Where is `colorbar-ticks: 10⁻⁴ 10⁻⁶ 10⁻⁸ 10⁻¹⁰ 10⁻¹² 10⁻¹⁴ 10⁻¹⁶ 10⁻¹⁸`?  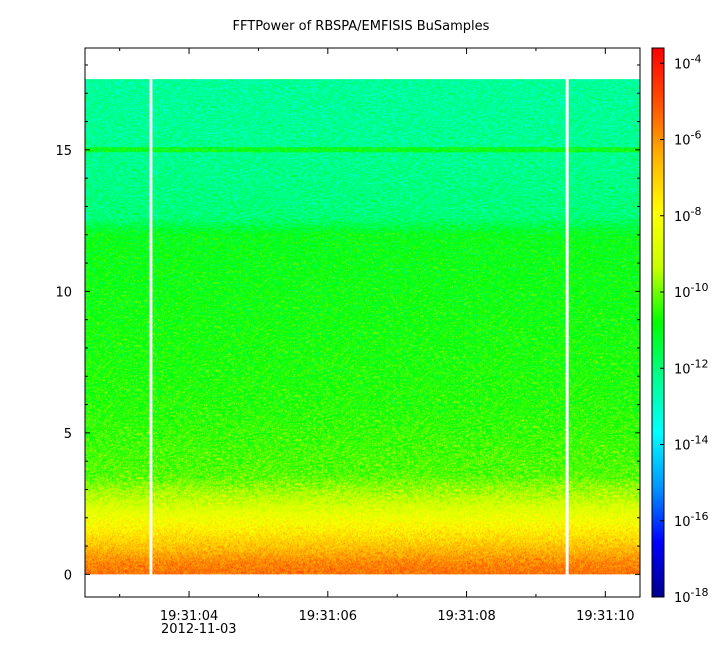
colorbar-ticks: 10⁻⁴ 10⁻⁶ 10⁻⁸ 10⁻¹⁰ 10⁻¹² 10⁻¹⁴ 10⁻¹⁶ 10⁻¹⁸ is located at coordinates (684, 329).